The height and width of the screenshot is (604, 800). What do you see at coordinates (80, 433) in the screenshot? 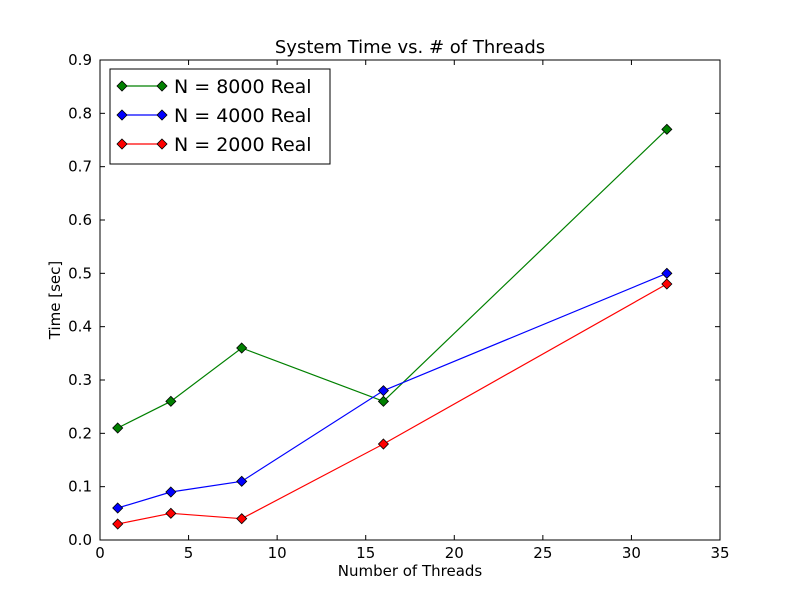
I see `y-tick-label: 0.2` at bounding box center [80, 433].